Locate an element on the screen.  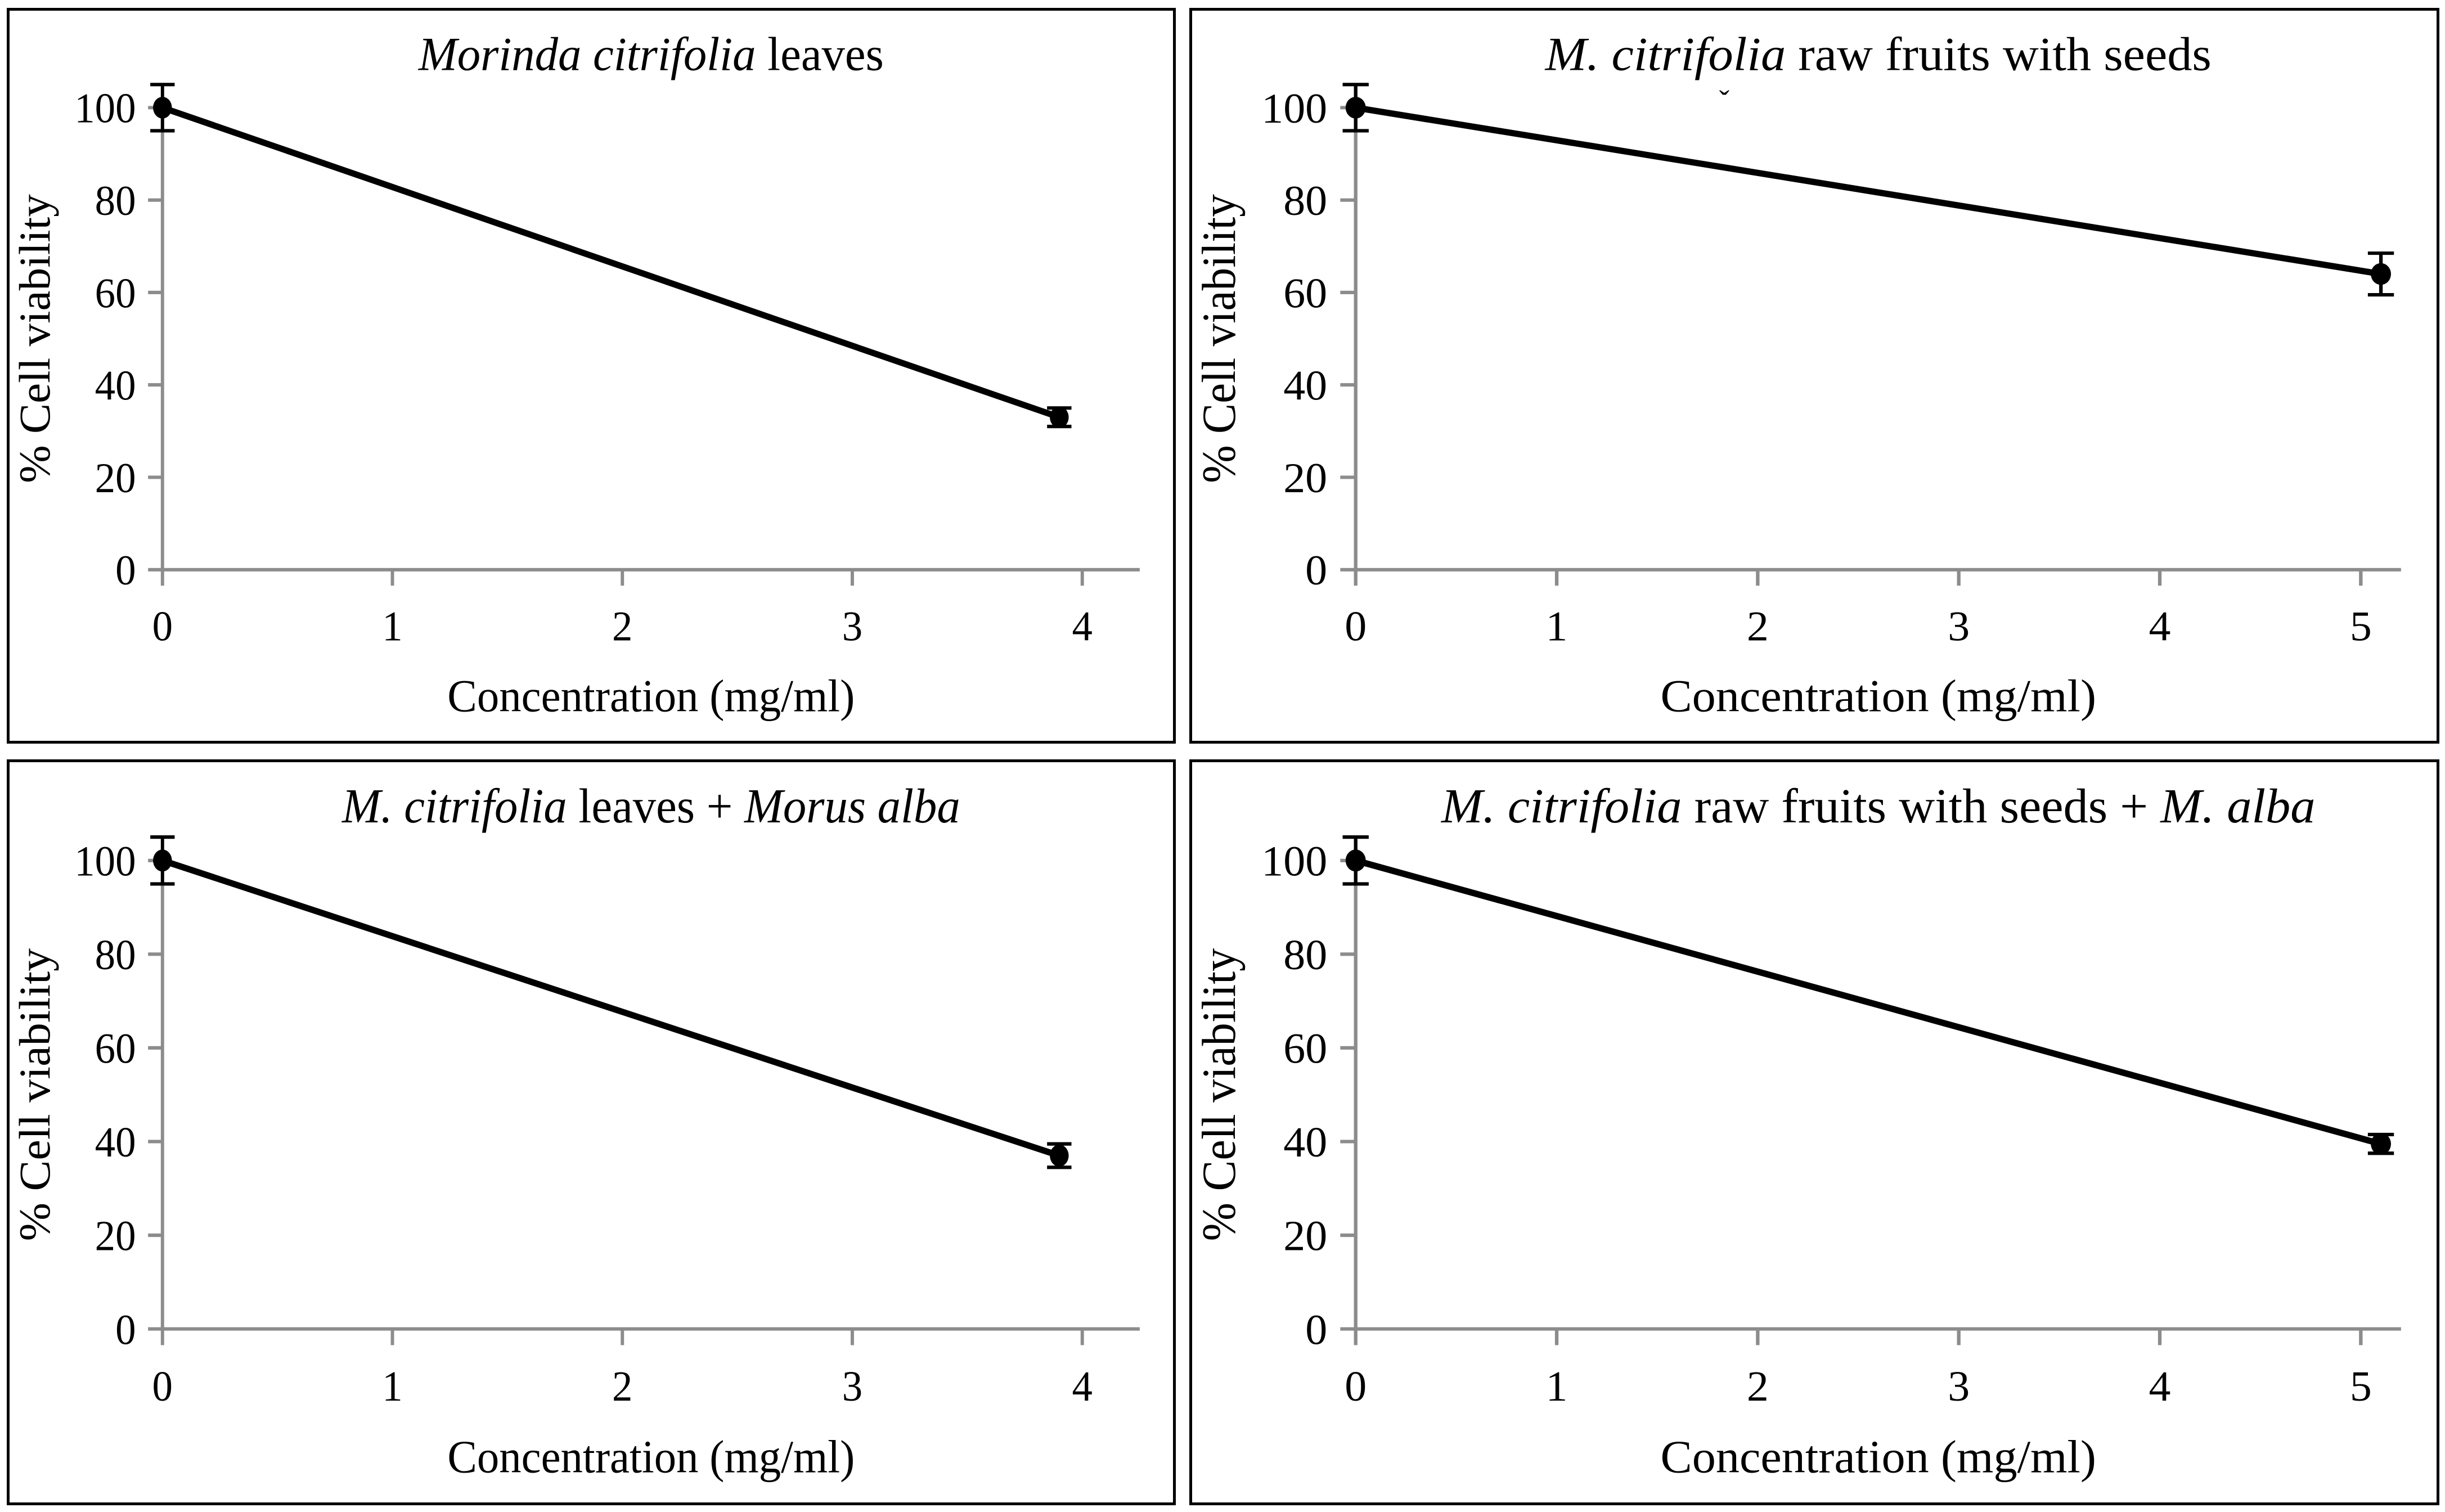
chart-title: M. citrifolia leaves + Morus alba is located at coordinates (650, 806).